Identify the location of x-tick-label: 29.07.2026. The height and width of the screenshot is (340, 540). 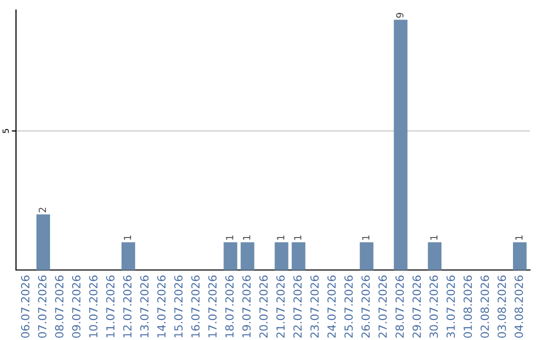
(416, 307).